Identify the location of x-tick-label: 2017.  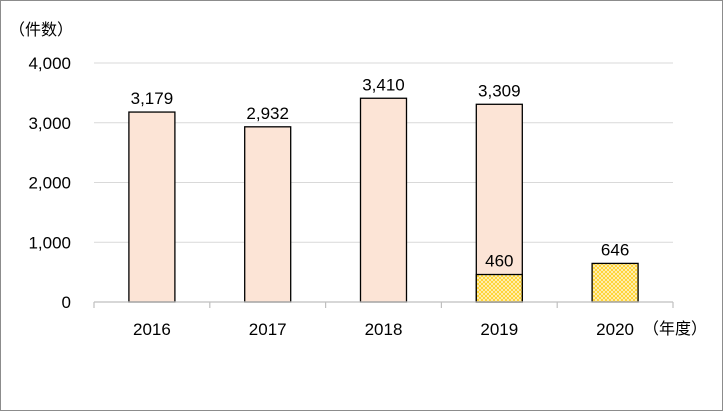
(268, 329).